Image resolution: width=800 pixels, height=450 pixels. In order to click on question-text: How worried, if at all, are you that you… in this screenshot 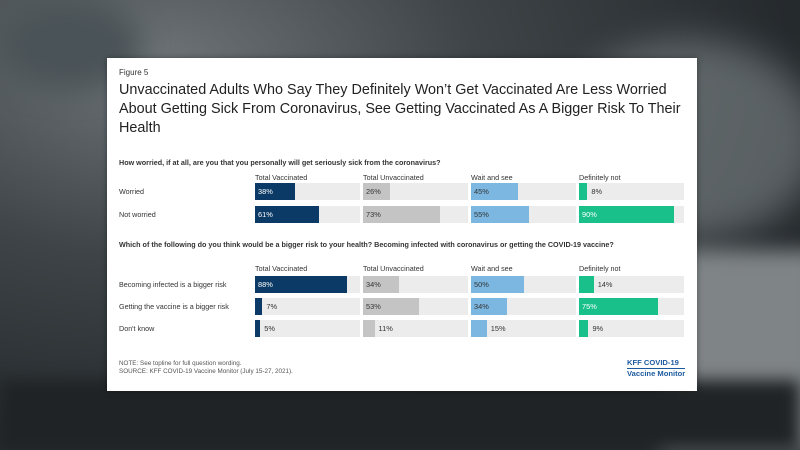, I will do `click(280, 162)`.